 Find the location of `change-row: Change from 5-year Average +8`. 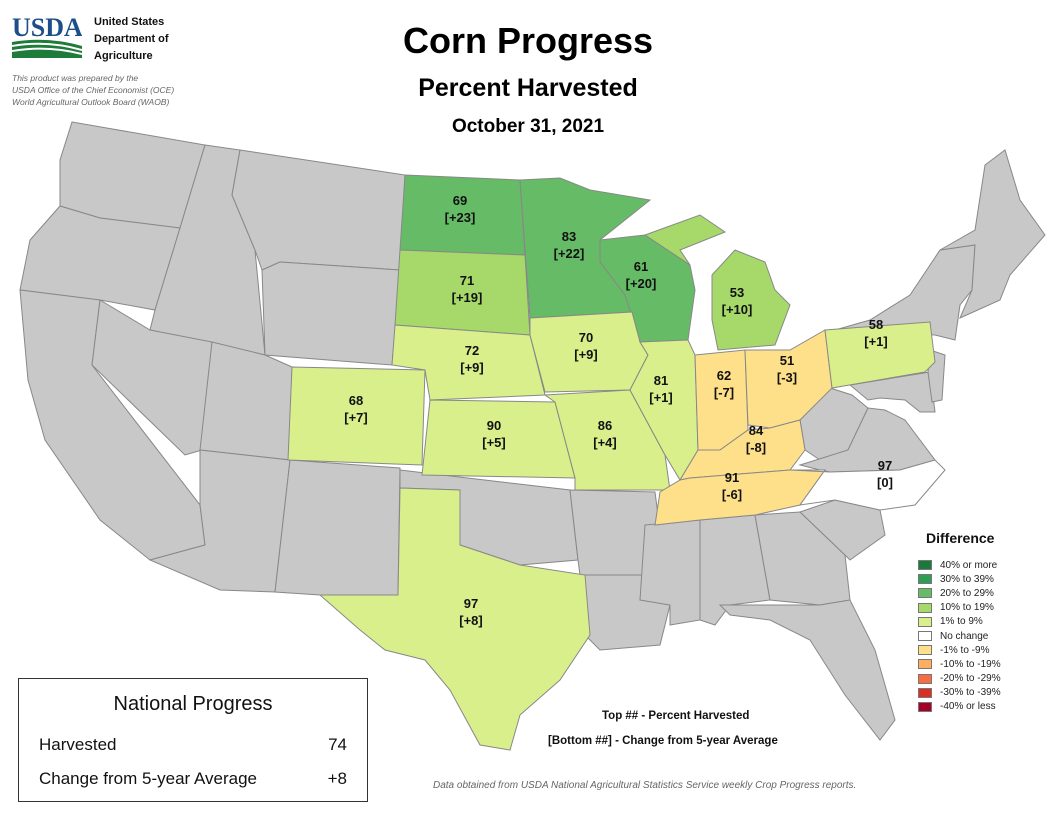

change-row: Change from 5-year Average +8 is located at coordinates (193, 779).